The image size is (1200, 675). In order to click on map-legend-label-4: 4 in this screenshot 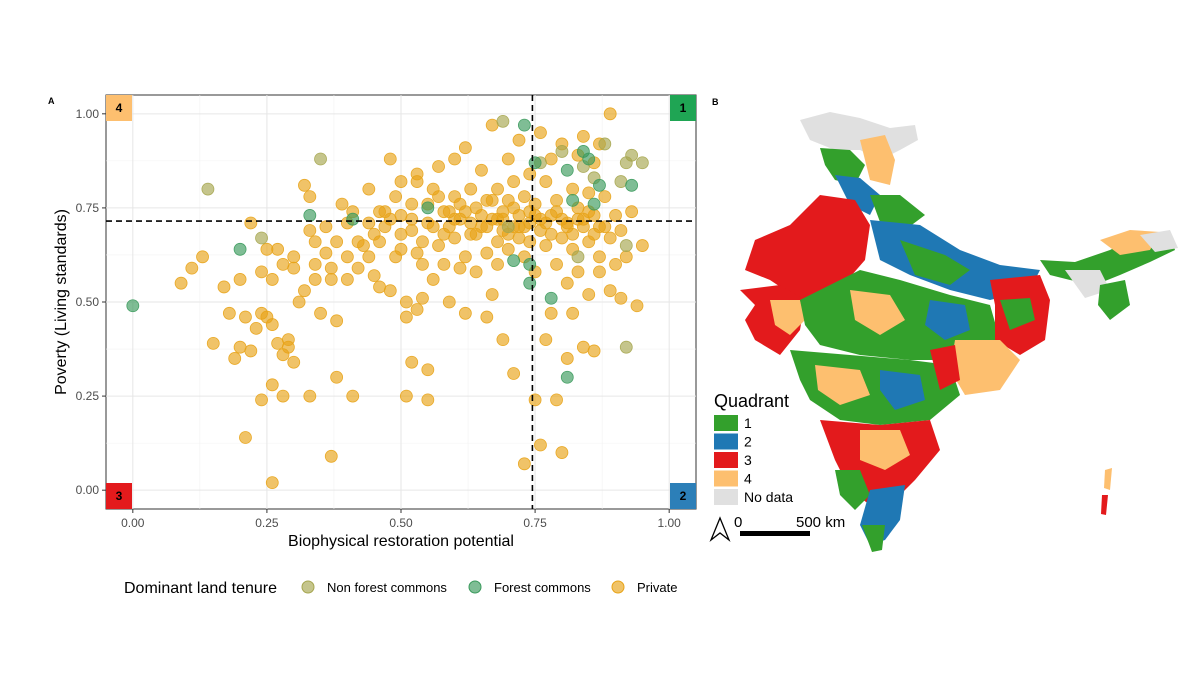, I will do `click(748, 479)`.